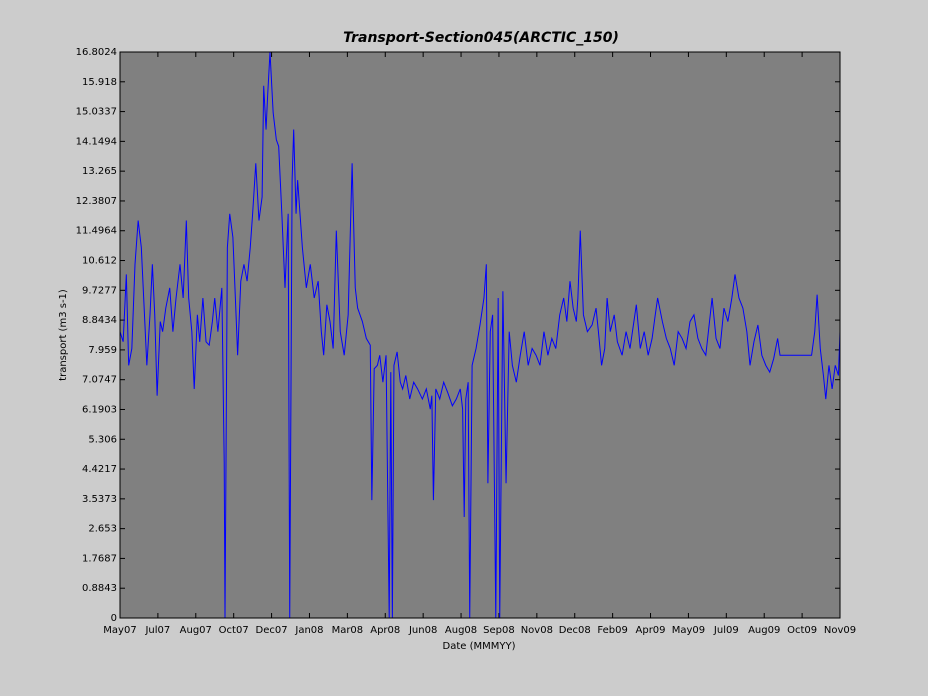  Describe the element at coordinates (99, 409) in the screenshot. I see `y-tick-label: 6.1903` at that location.